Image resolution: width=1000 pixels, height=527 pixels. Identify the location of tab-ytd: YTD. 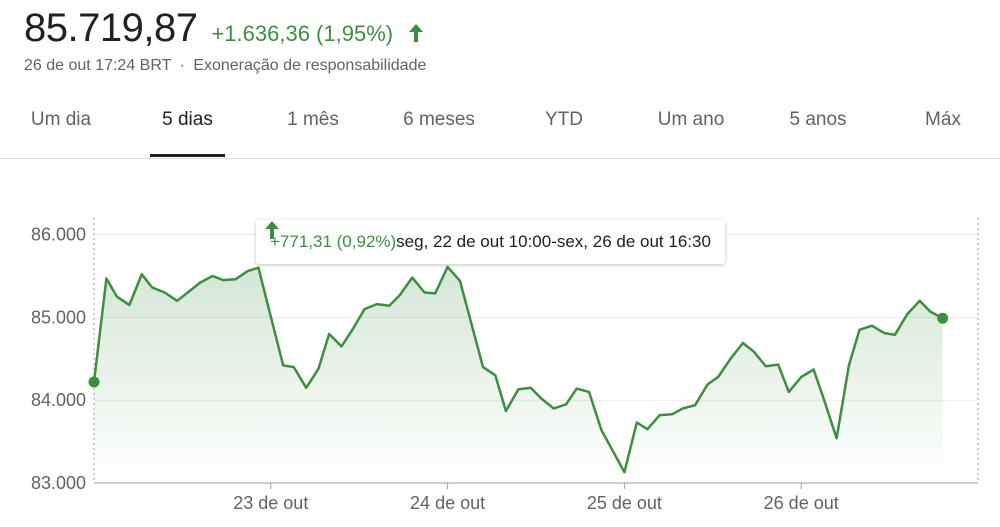
(564, 119).